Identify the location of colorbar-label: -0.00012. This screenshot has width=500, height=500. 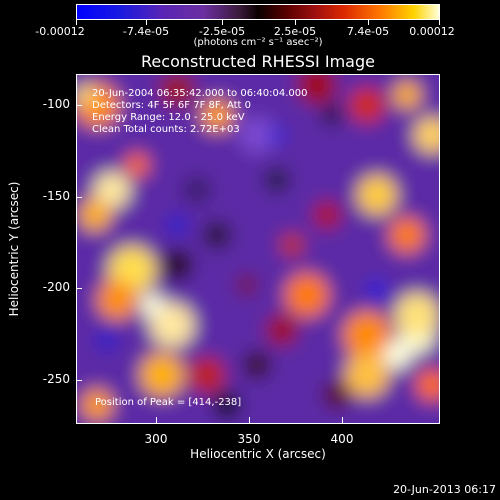
(60, 31).